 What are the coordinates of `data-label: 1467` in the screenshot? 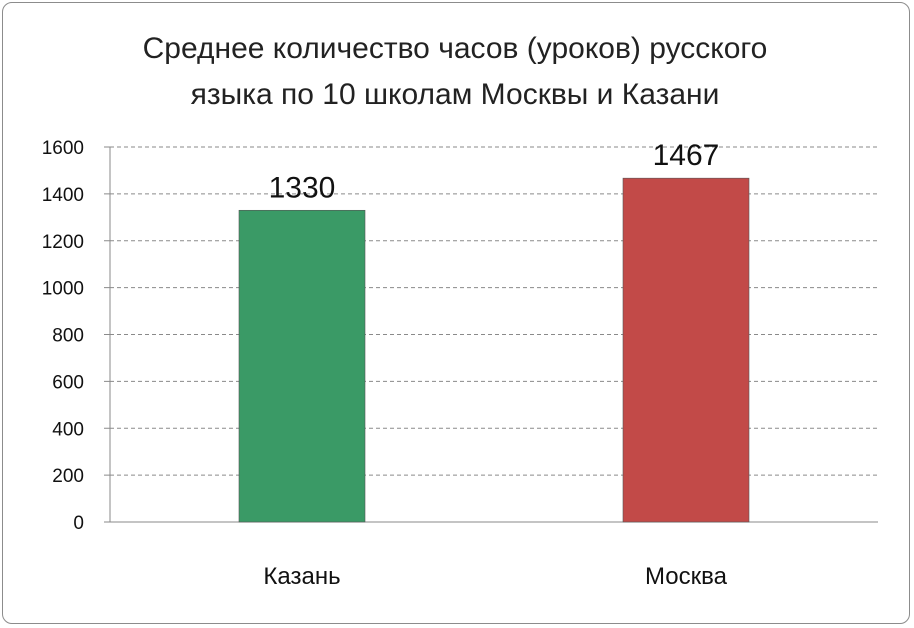 It's located at (686, 155).